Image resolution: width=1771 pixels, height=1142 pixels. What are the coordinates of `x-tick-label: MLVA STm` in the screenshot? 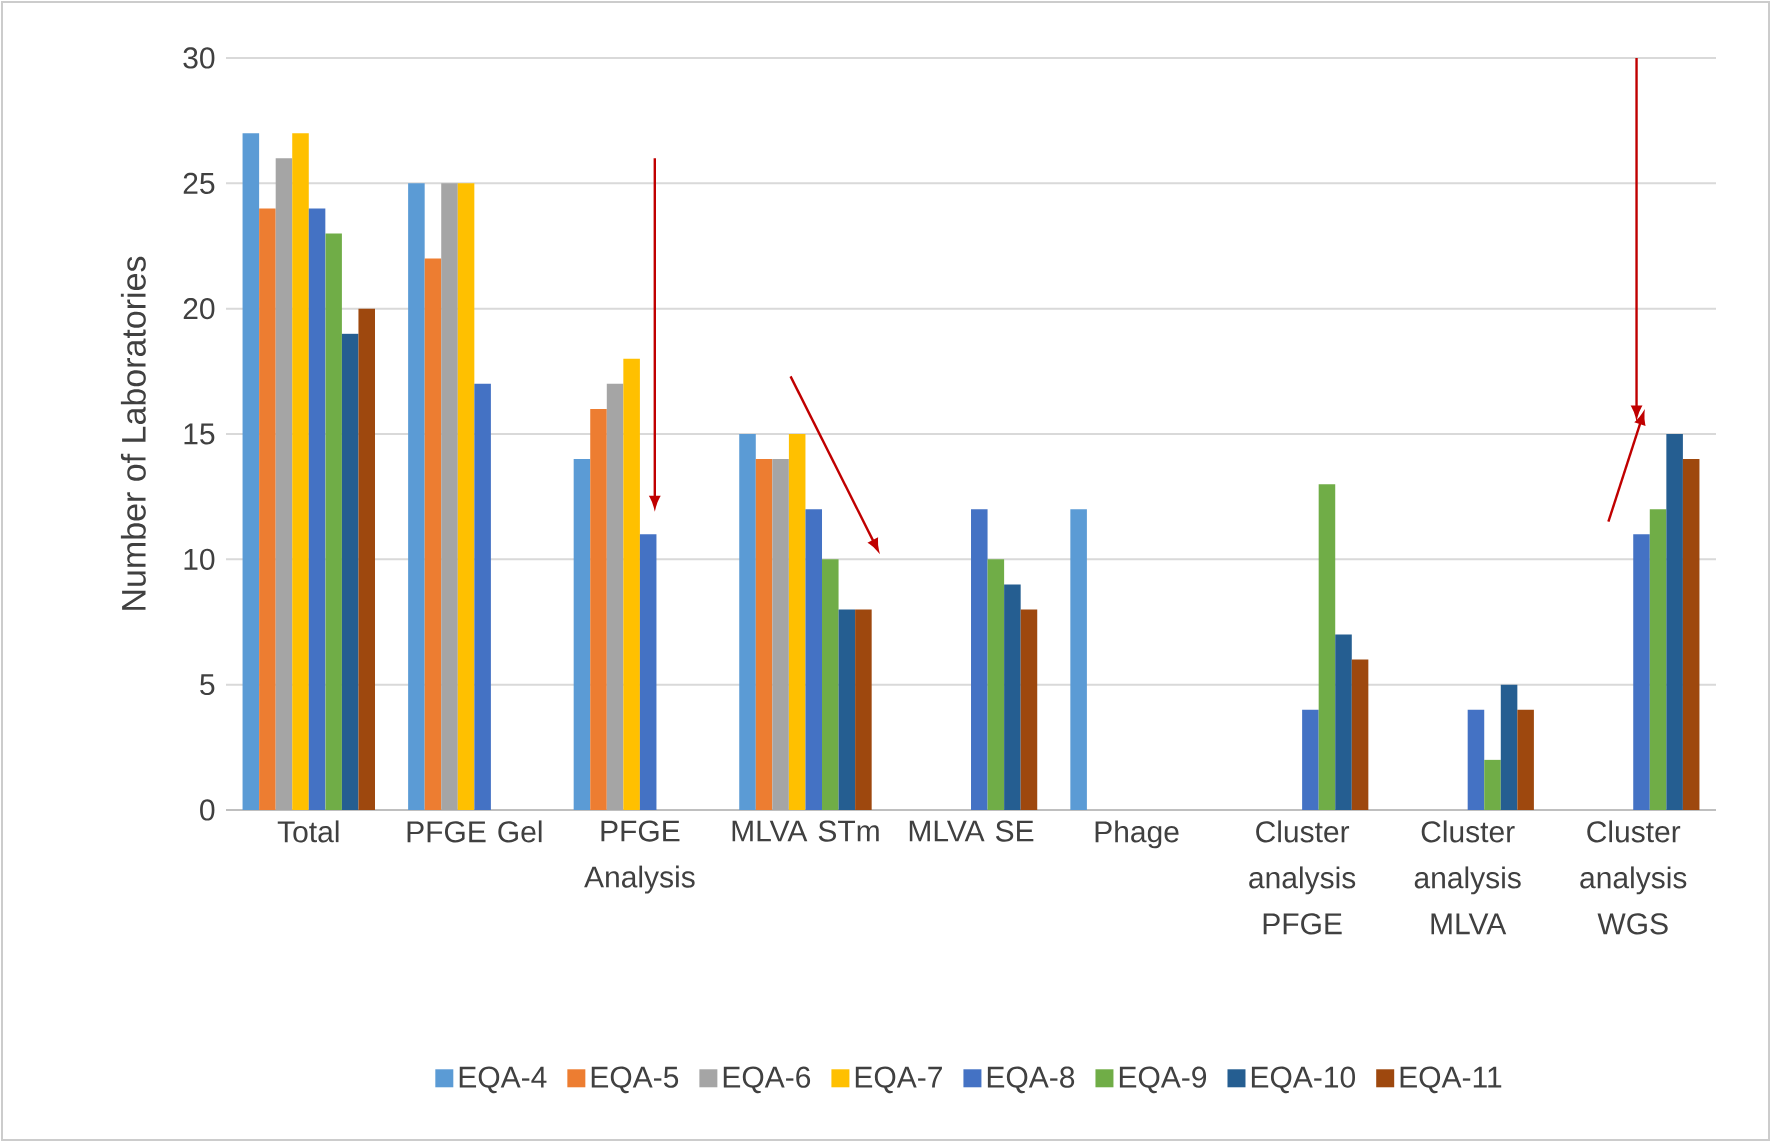 It's located at (805, 831).